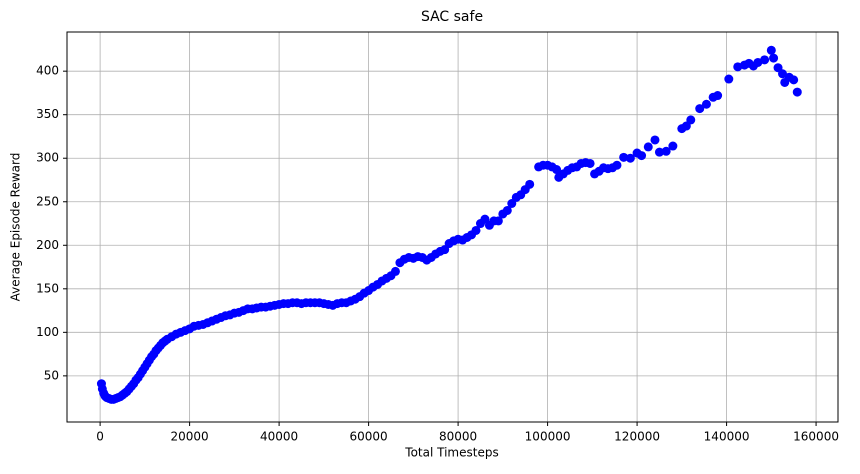 The height and width of the screenshot is (474, 860). What do you see at coordinates (47, 114) in the screenshot?
I see `y-tick-label: 350` at bounding box center [47, 114].